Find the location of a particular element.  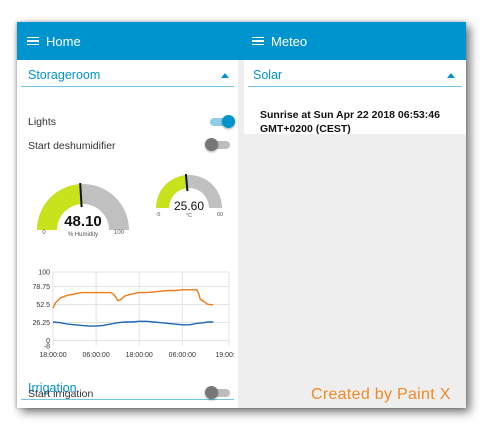

y-tick-label: 100 is located at coordinates (44, 273).